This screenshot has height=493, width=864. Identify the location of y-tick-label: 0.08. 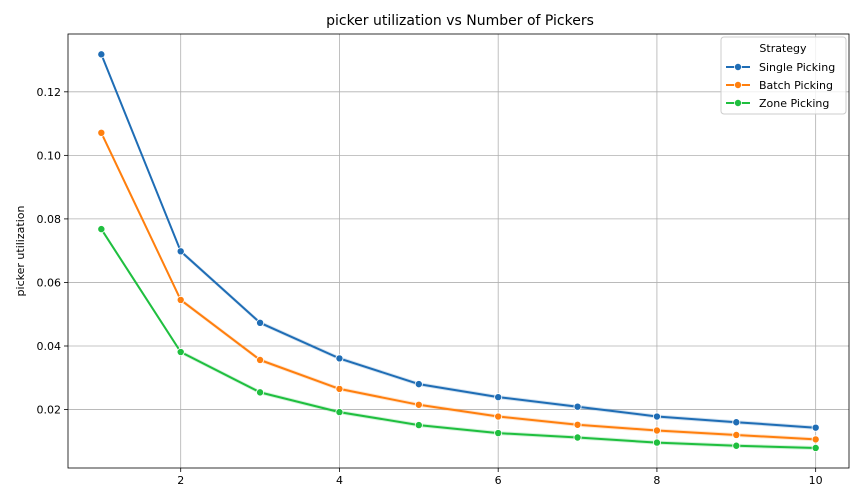
(49, 219).